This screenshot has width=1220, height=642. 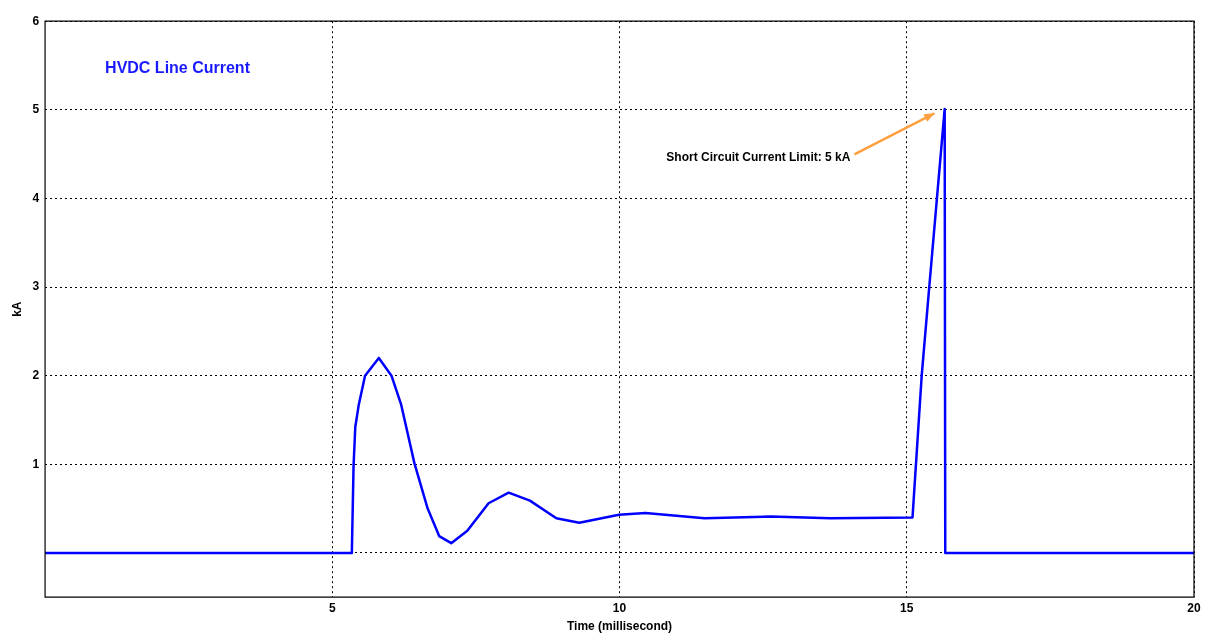 What do you see at coordinates (36, 20) in the screenshot?
I see `y-tick-label: 6` at bounding box center [36, 20].